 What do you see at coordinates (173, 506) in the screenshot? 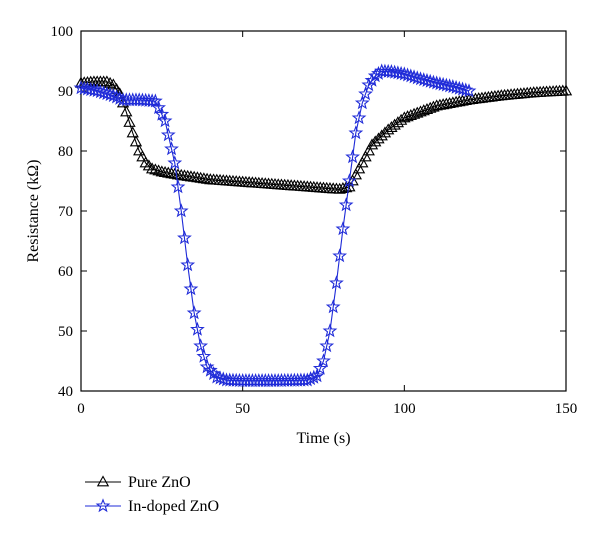
I see `legend-label: In-doped ZnO` at bounding box center [173, 506].